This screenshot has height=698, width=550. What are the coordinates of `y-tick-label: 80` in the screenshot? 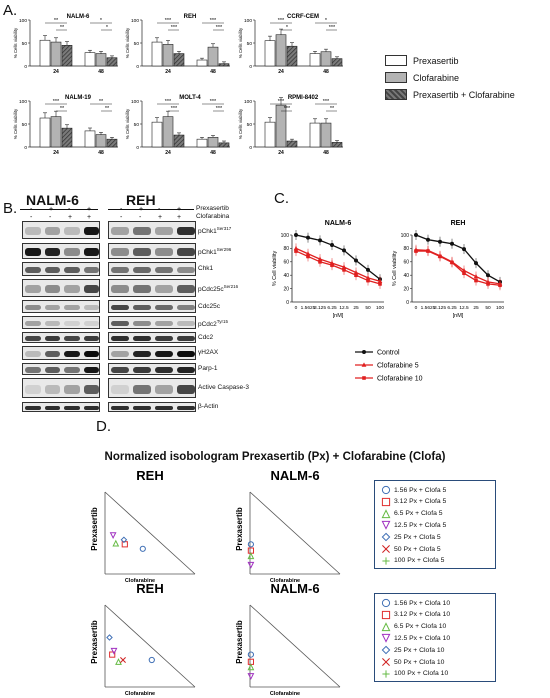 It's located at (286, 249).